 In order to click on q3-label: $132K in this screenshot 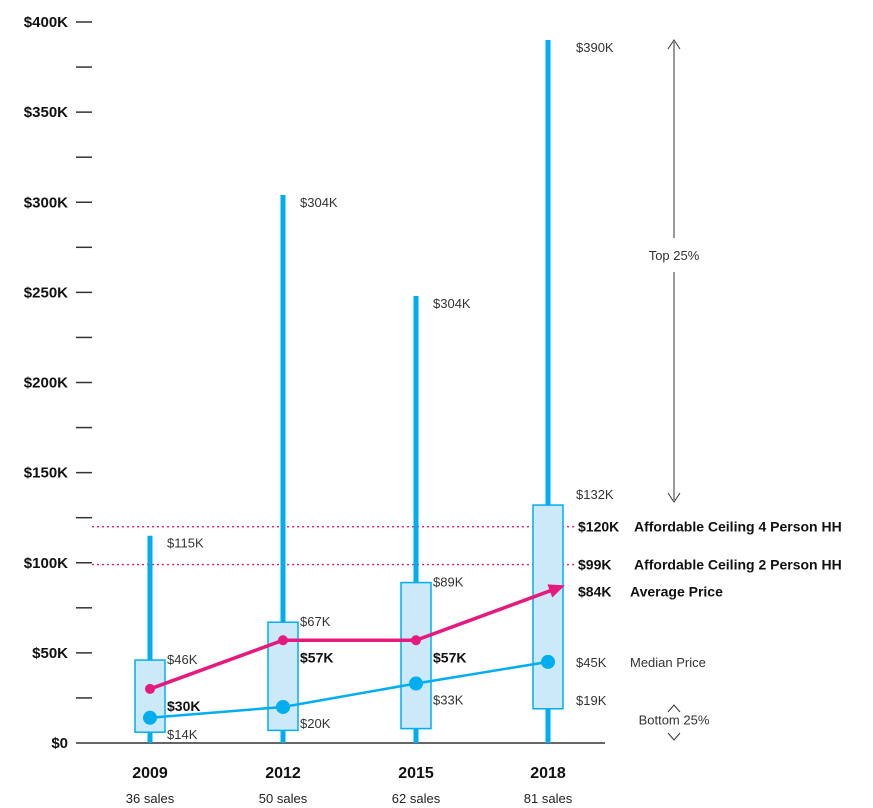, I will do `click(595, 494)`.